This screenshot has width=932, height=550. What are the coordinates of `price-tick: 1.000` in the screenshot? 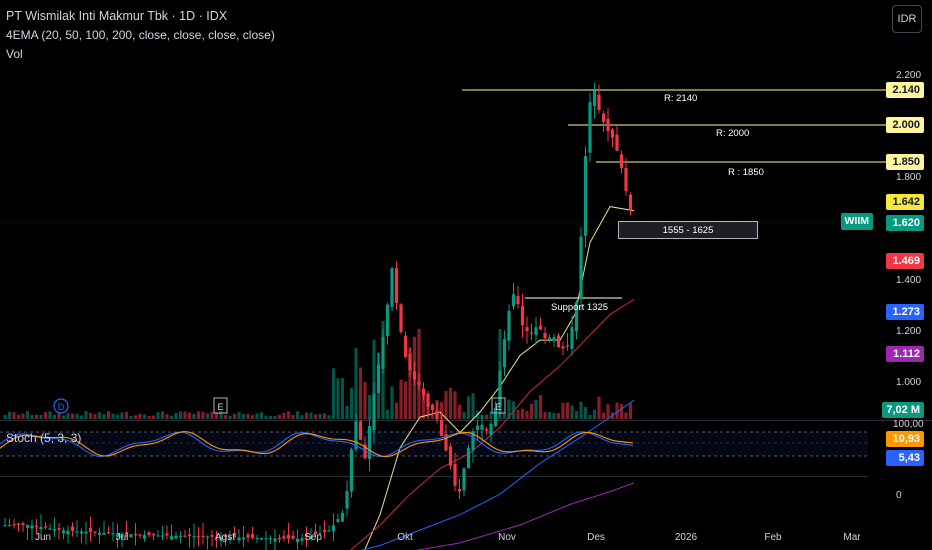 It's located at (908, 382).